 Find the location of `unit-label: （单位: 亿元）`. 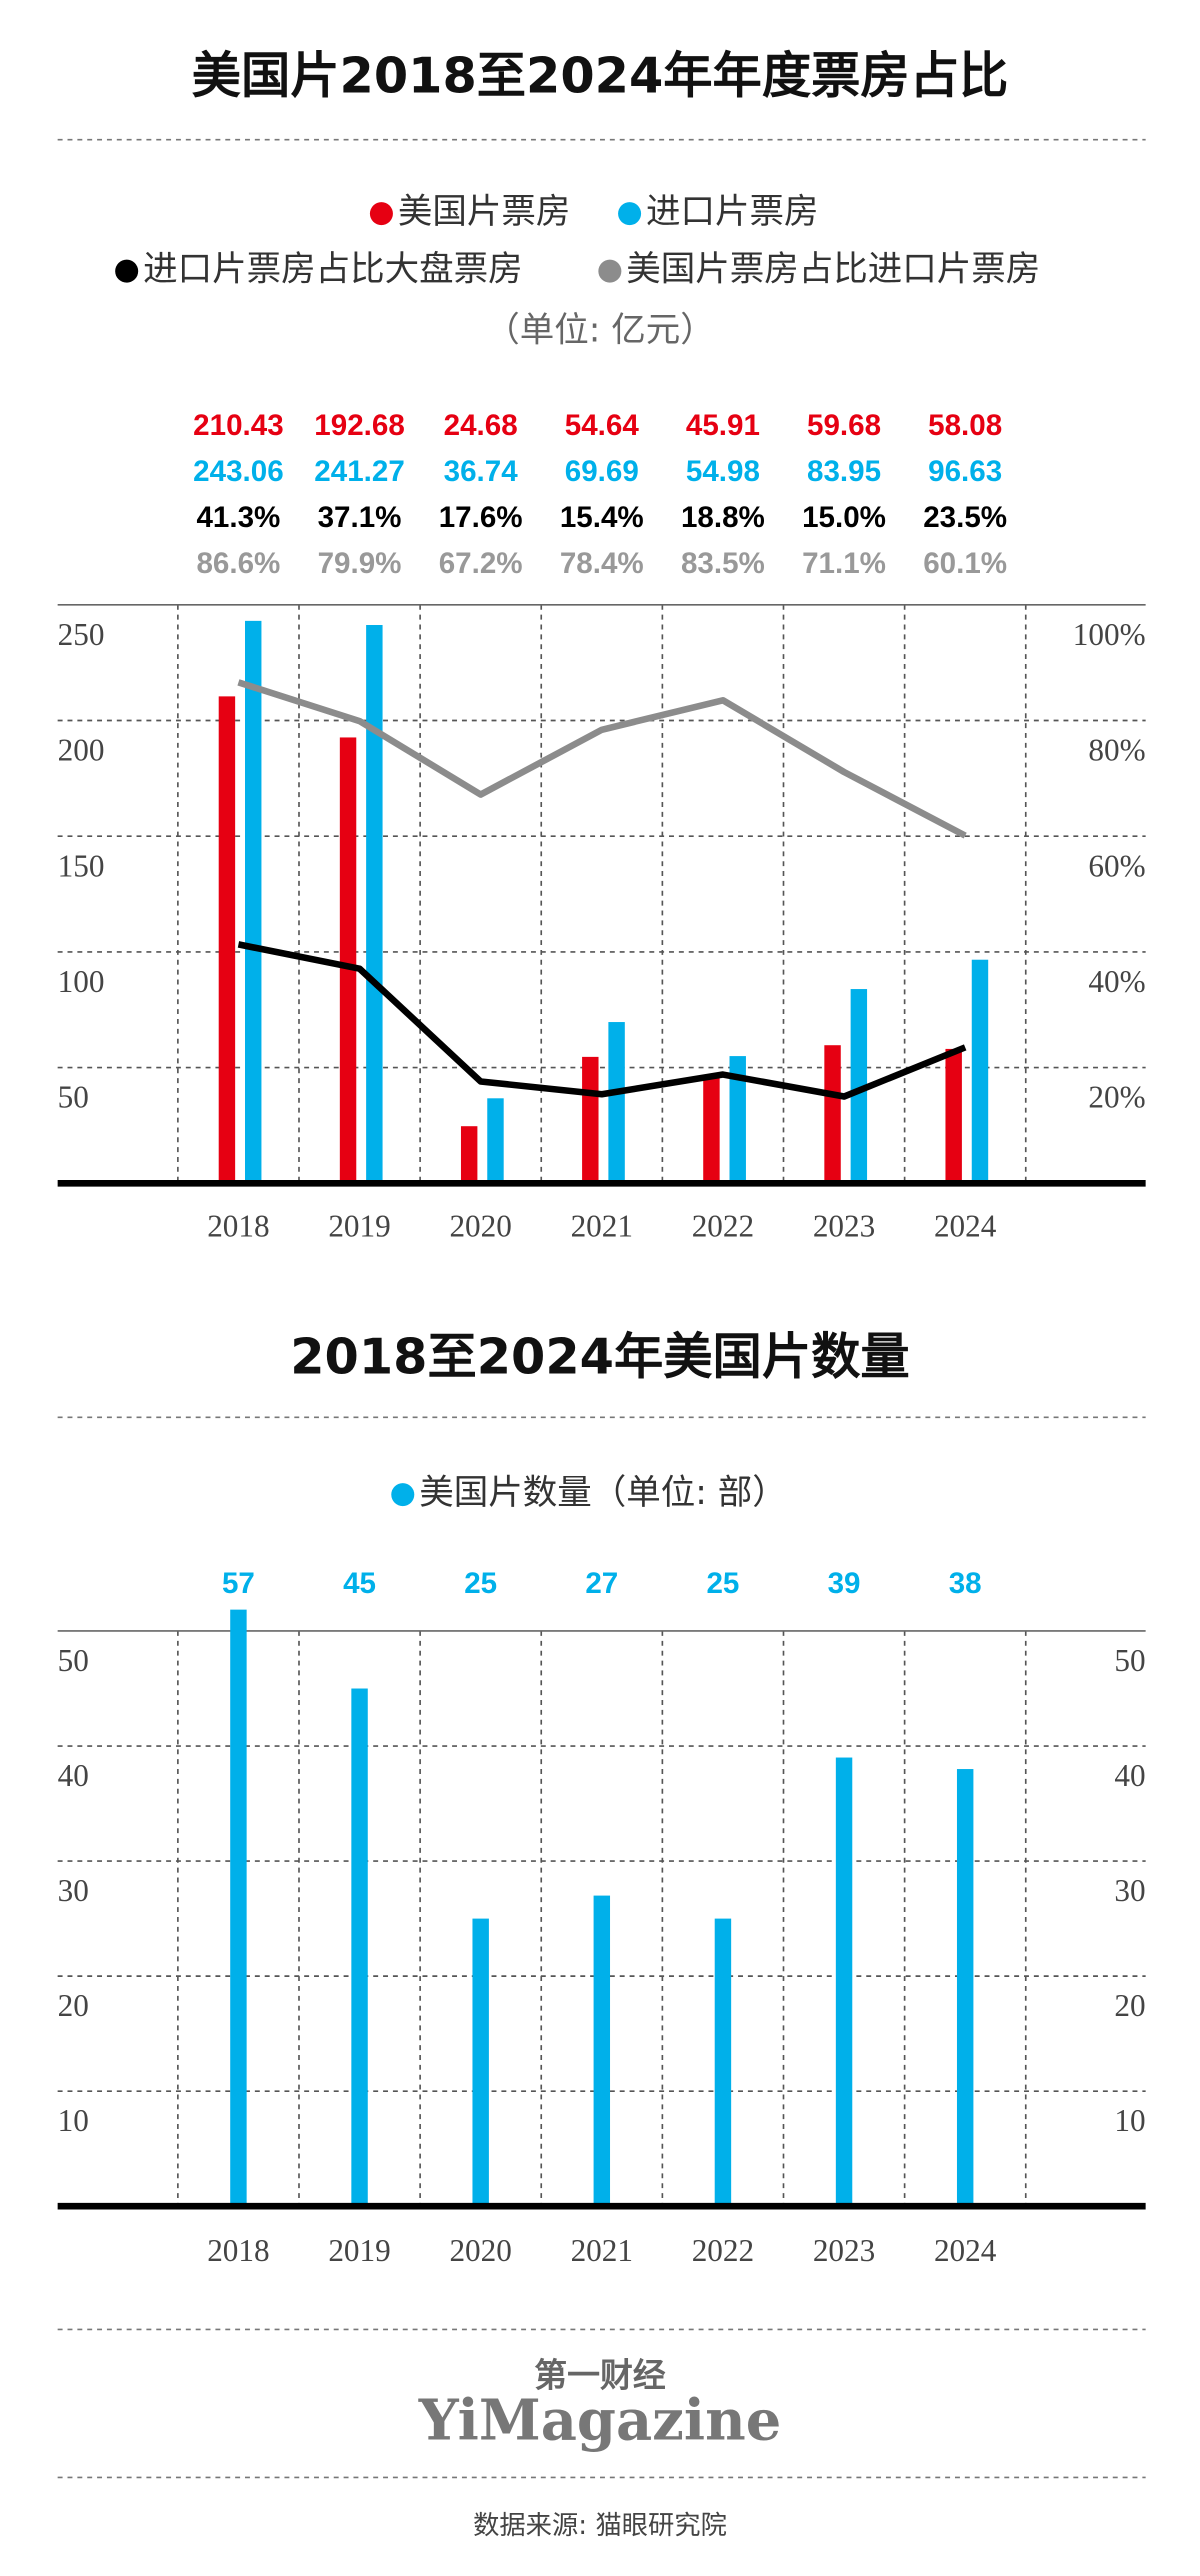

unit-label: （单位: 亿元） is located at coordinates (600, 330).